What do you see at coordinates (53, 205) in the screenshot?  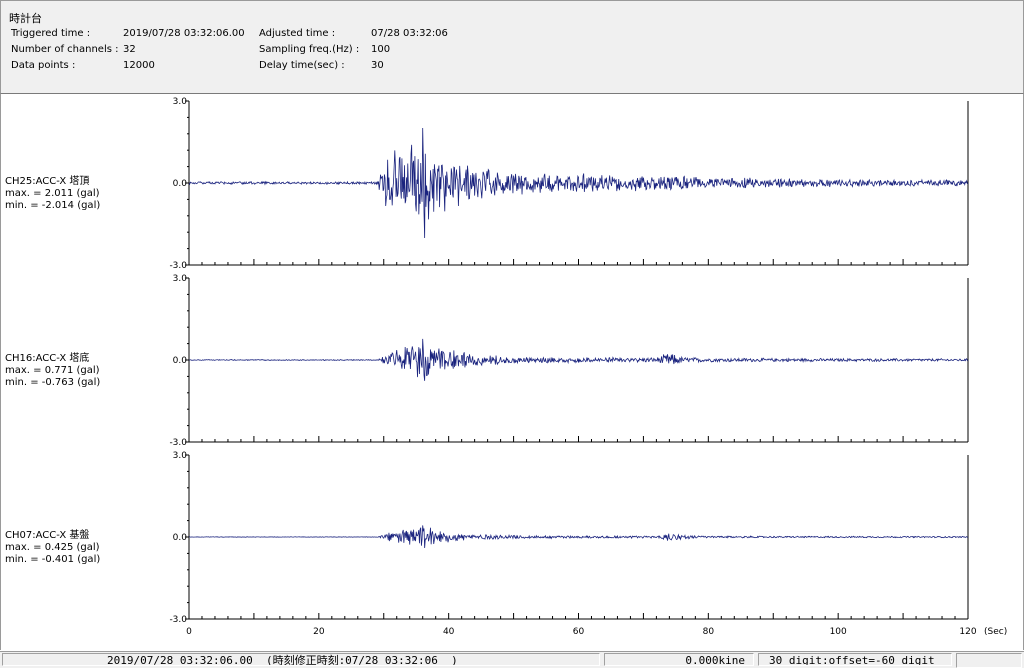 I see `channel-min: min. = -2.014 (gal)` at bounding box center [53, 205].